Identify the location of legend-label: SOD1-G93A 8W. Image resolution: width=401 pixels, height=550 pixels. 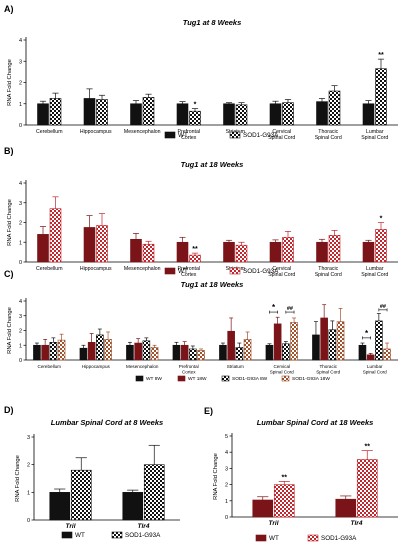
(250, 379).